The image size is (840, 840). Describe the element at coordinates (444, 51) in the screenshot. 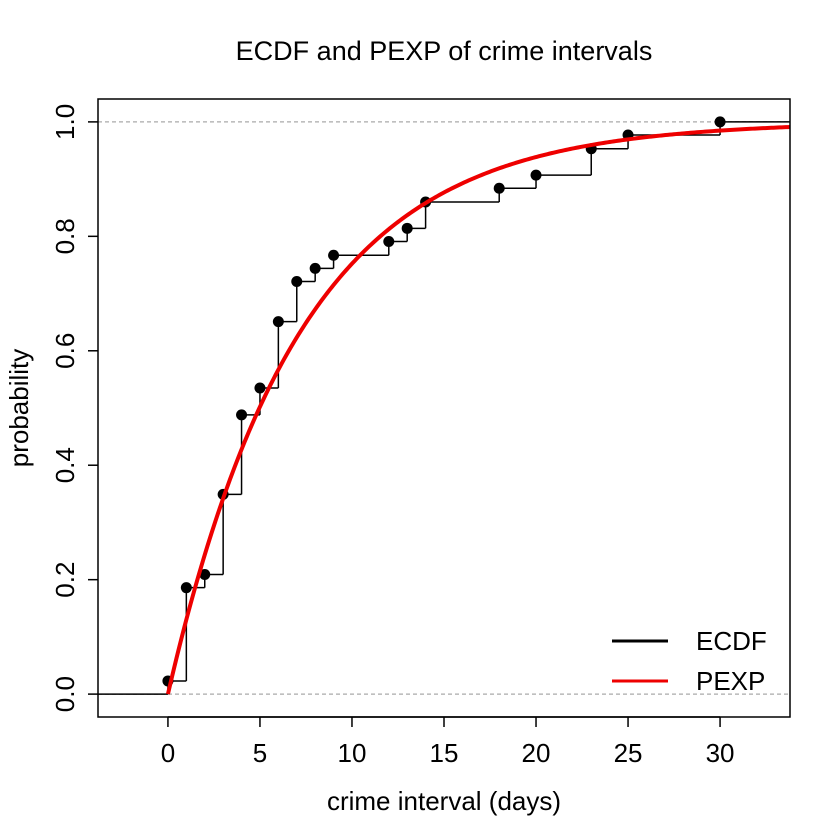

I see `chart-title: ECDF and PEXP of crime intervals` at that location.